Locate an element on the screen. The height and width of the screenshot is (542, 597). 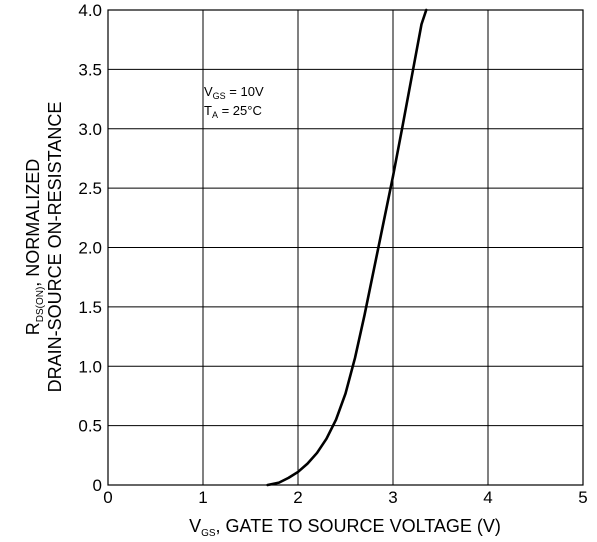
x-tick-label: 4 is located at coordinates (487, 497).